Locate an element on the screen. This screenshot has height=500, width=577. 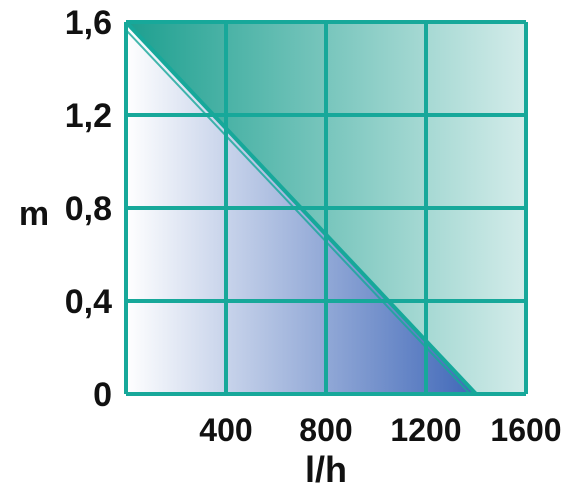
y-tick-label: 0,8 is located at coordinates (88, 209).